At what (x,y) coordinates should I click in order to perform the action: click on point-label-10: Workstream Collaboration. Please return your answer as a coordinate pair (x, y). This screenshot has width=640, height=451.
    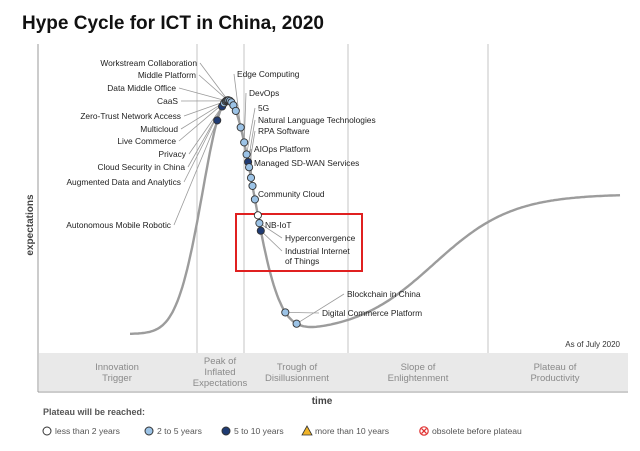
    Looking at the image, I should click on (148, 63).